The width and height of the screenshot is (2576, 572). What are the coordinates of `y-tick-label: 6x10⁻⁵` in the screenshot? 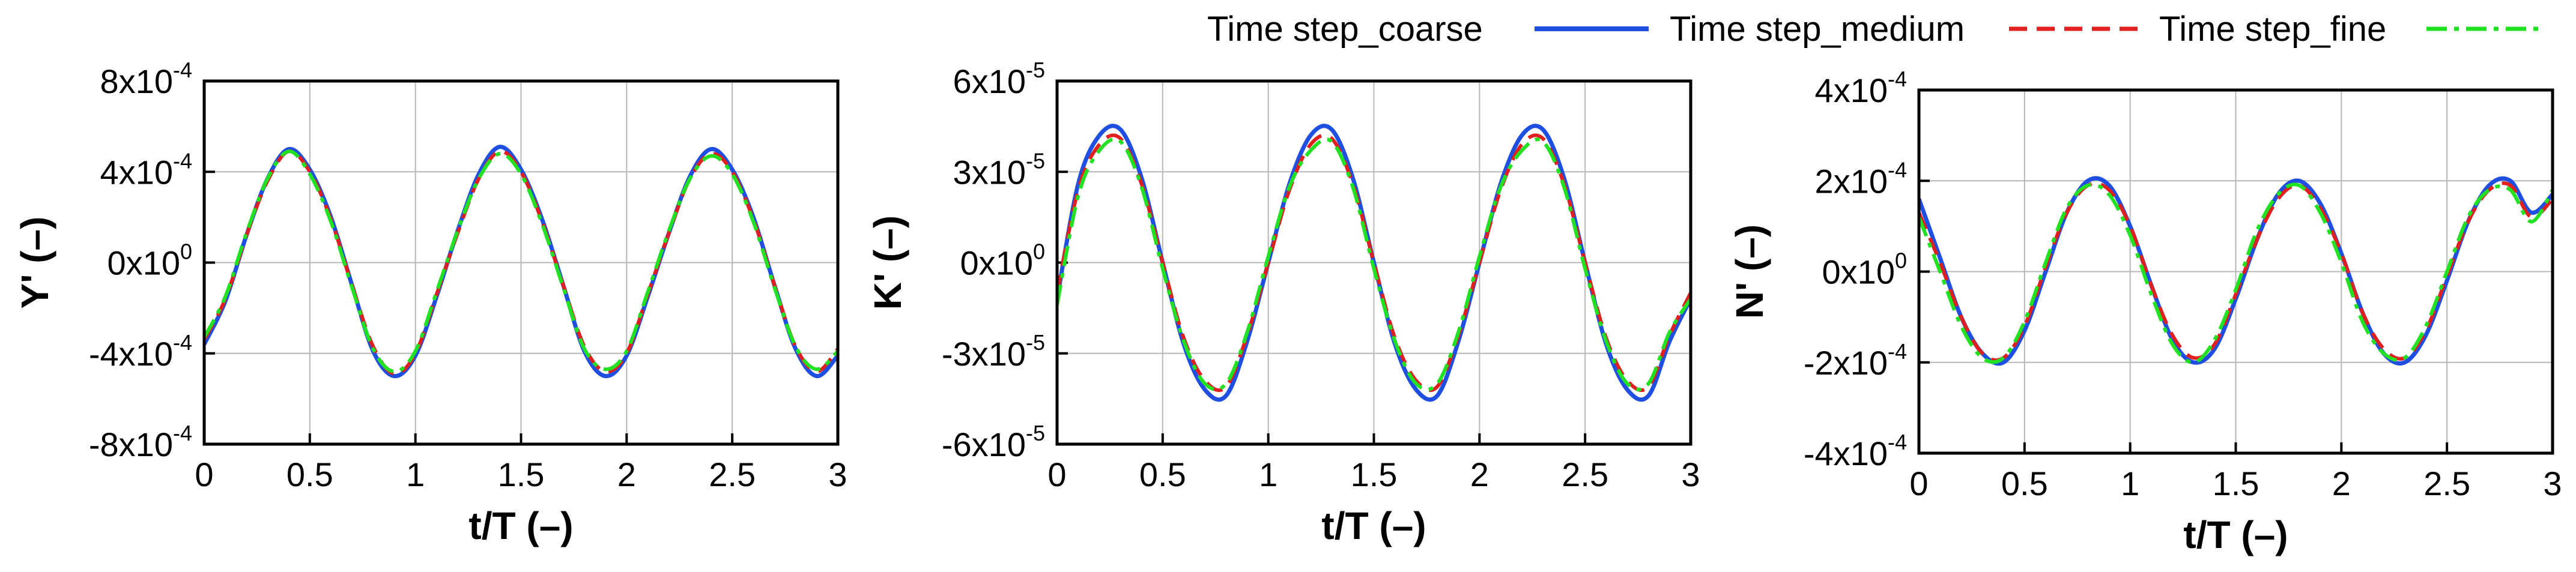 It's located at (999, 79).